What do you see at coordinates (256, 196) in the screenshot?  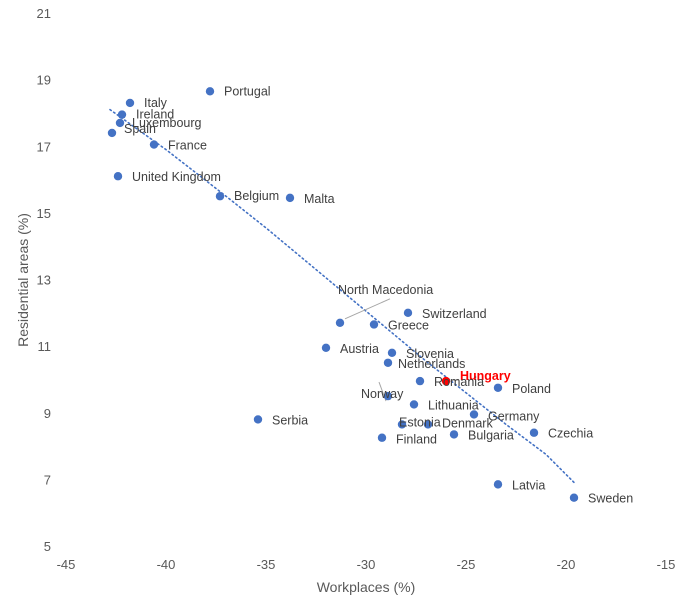 I see `point-label: Belgium` at bounding box center [256, 196].